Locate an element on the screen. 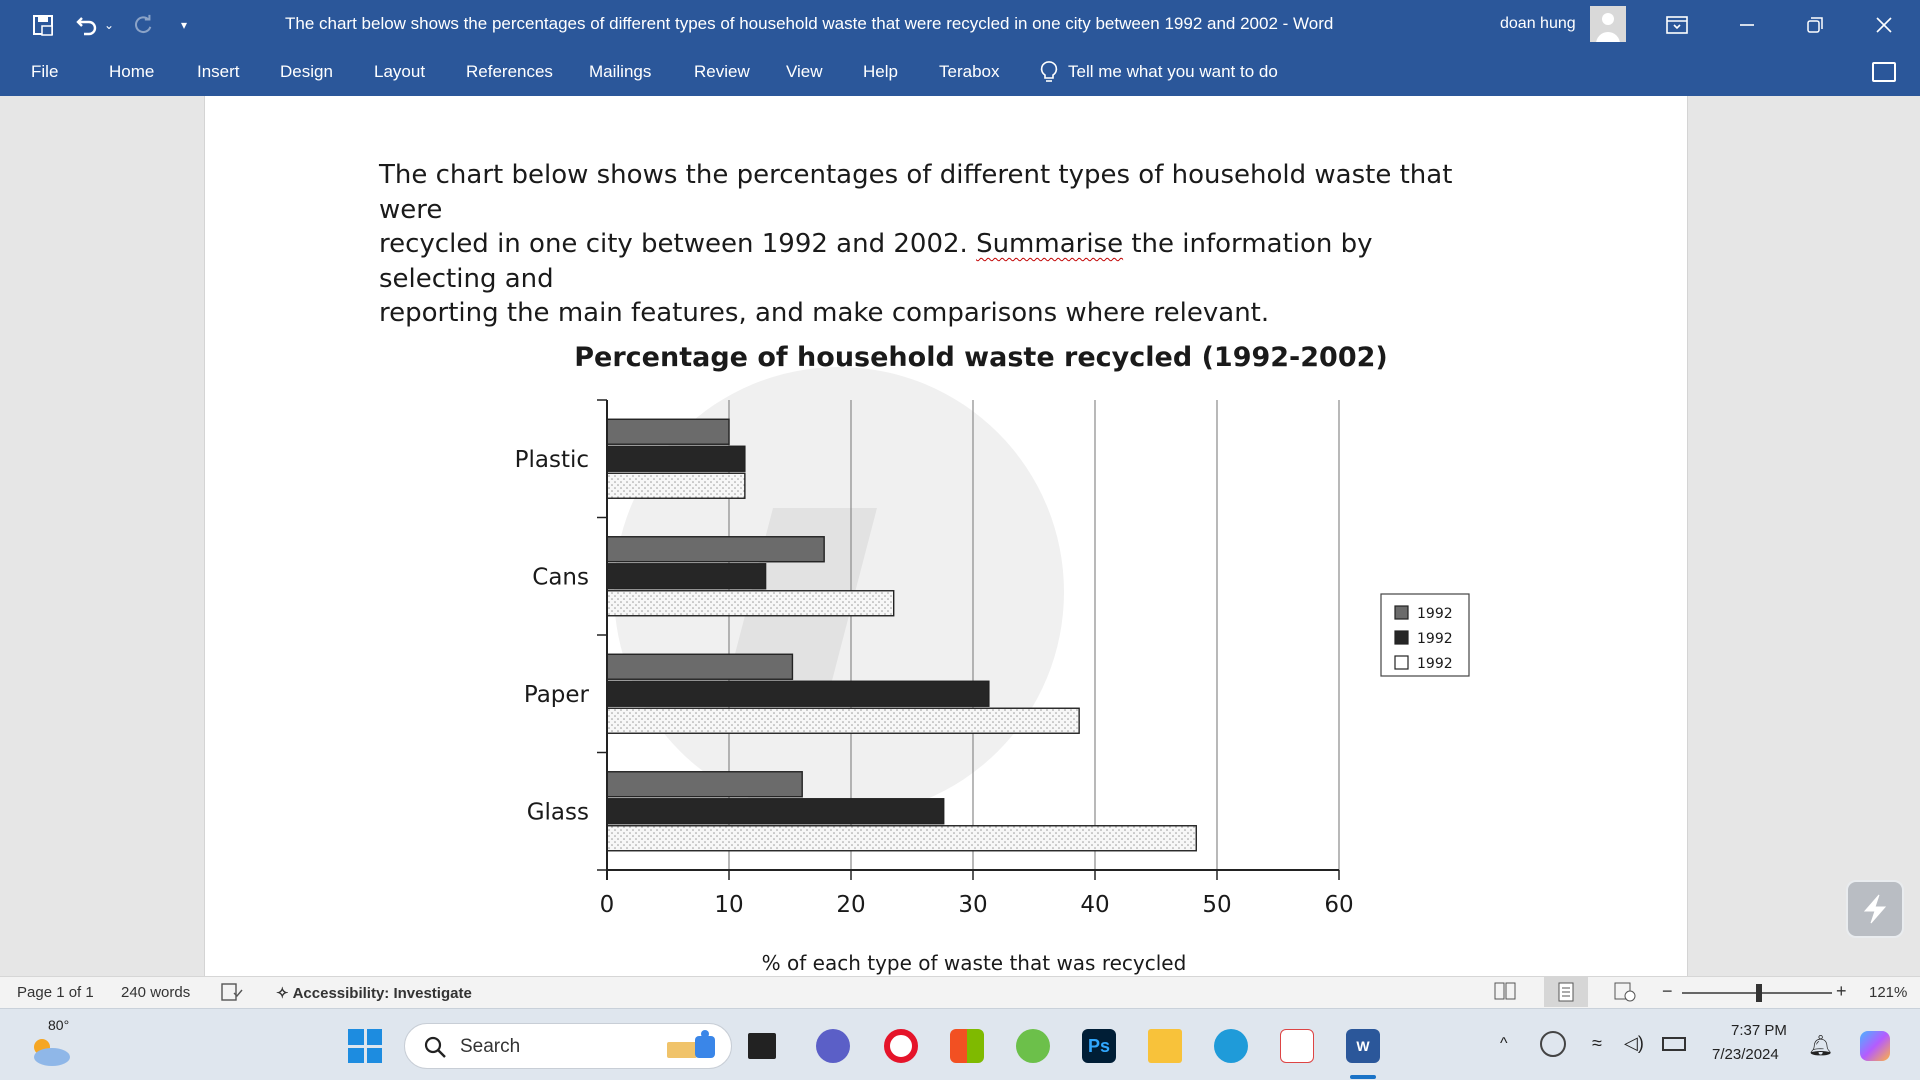 This screenshot has height=1080, width=1920. tab-mailings: Mailings is located at coordinates (620, 71).